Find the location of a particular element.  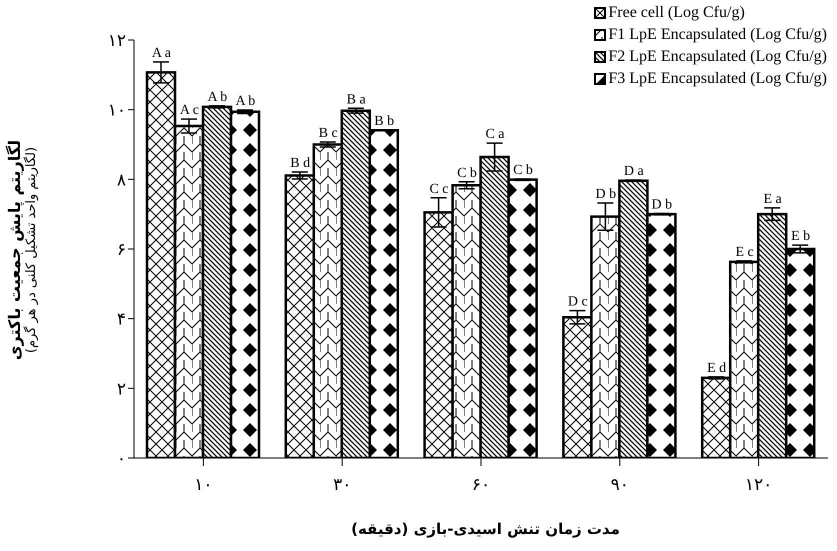

y-tick-label: ۱۰ is located at coordinates (117, 110).